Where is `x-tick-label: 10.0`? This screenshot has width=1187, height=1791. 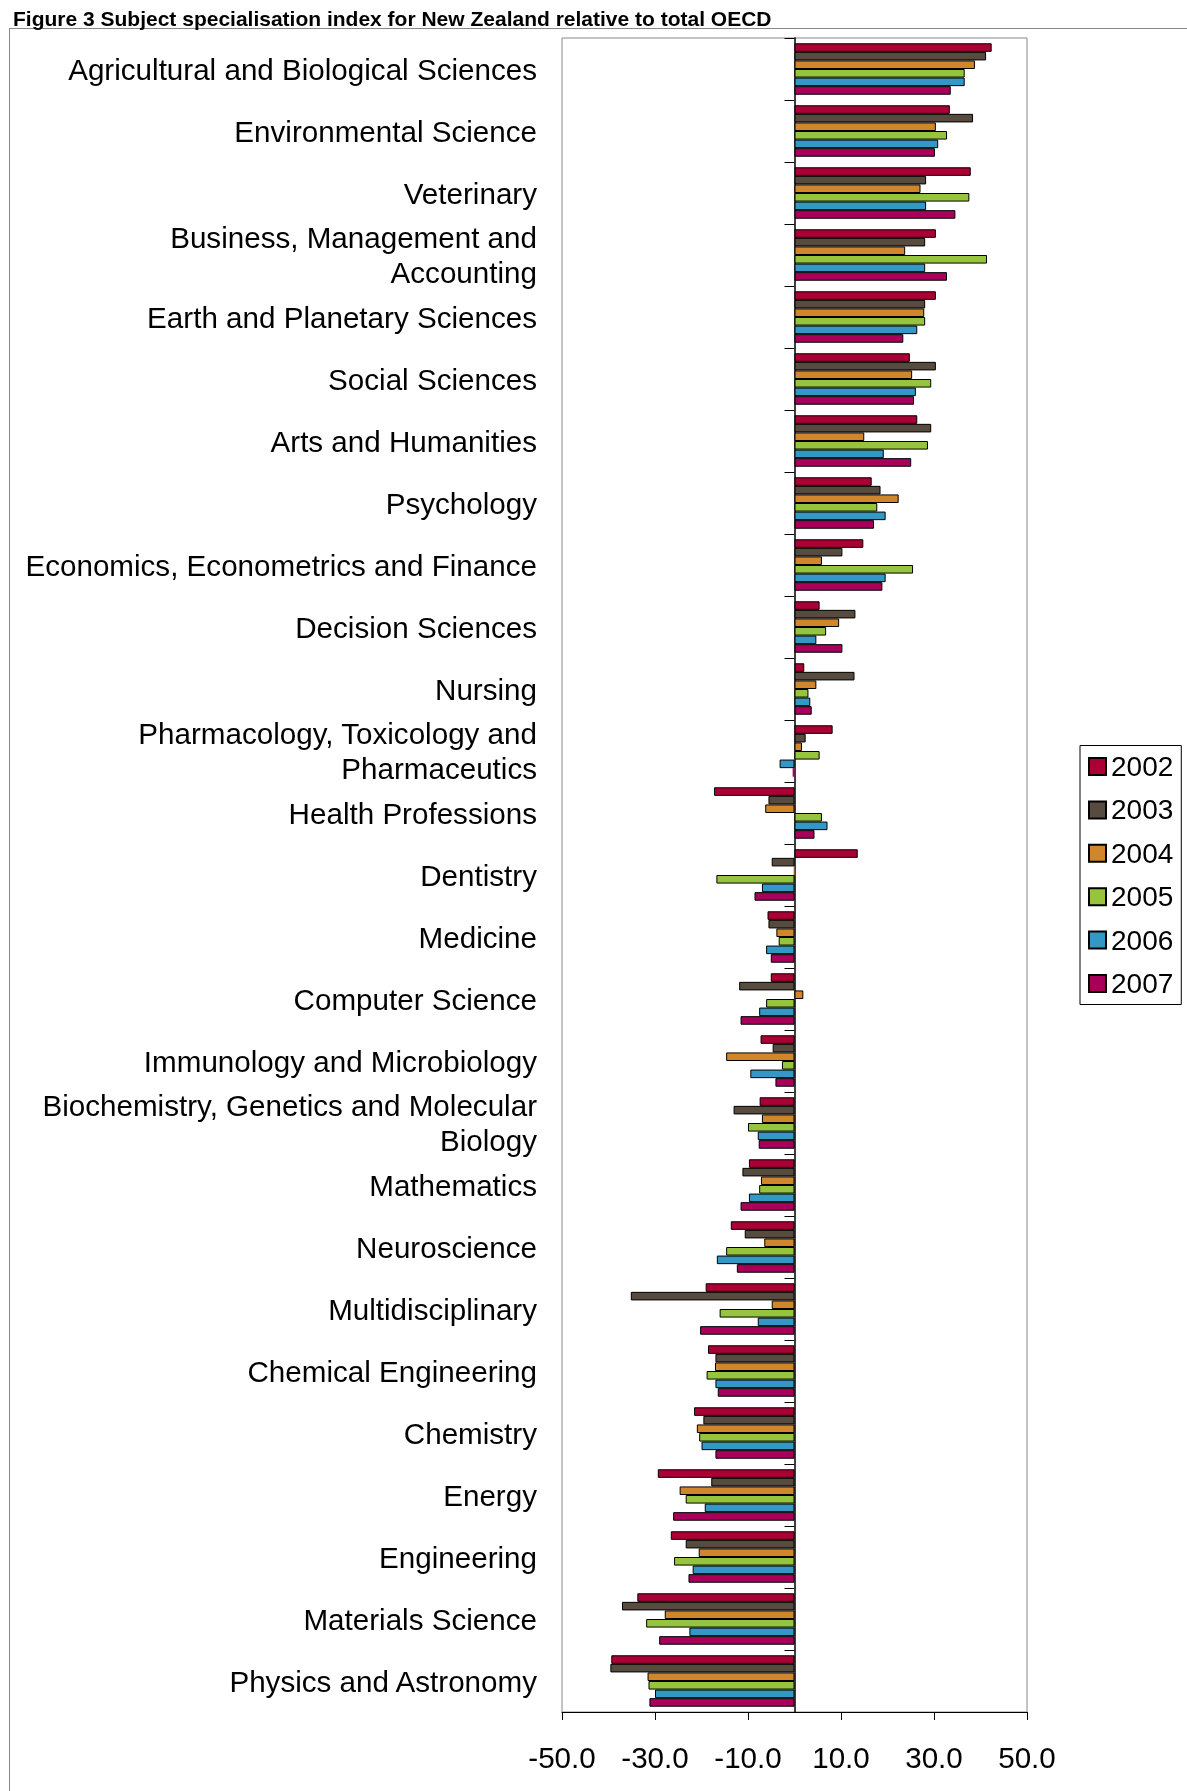
x-tick-label: 10.0 is located at coordinates (841, 1757).